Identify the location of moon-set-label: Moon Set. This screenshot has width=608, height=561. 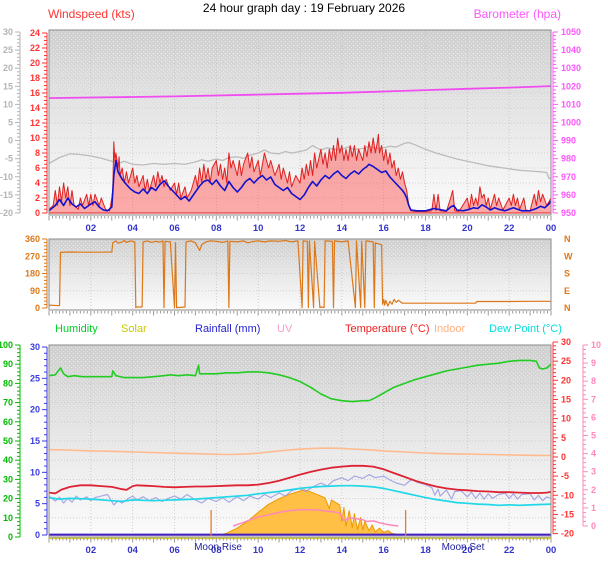
(463, 547).